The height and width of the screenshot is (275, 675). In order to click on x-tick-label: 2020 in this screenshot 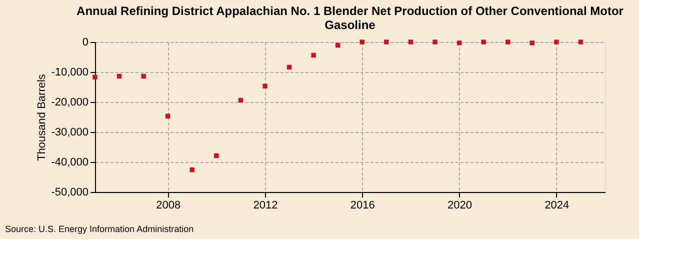, I will do `click(460, 206)`.